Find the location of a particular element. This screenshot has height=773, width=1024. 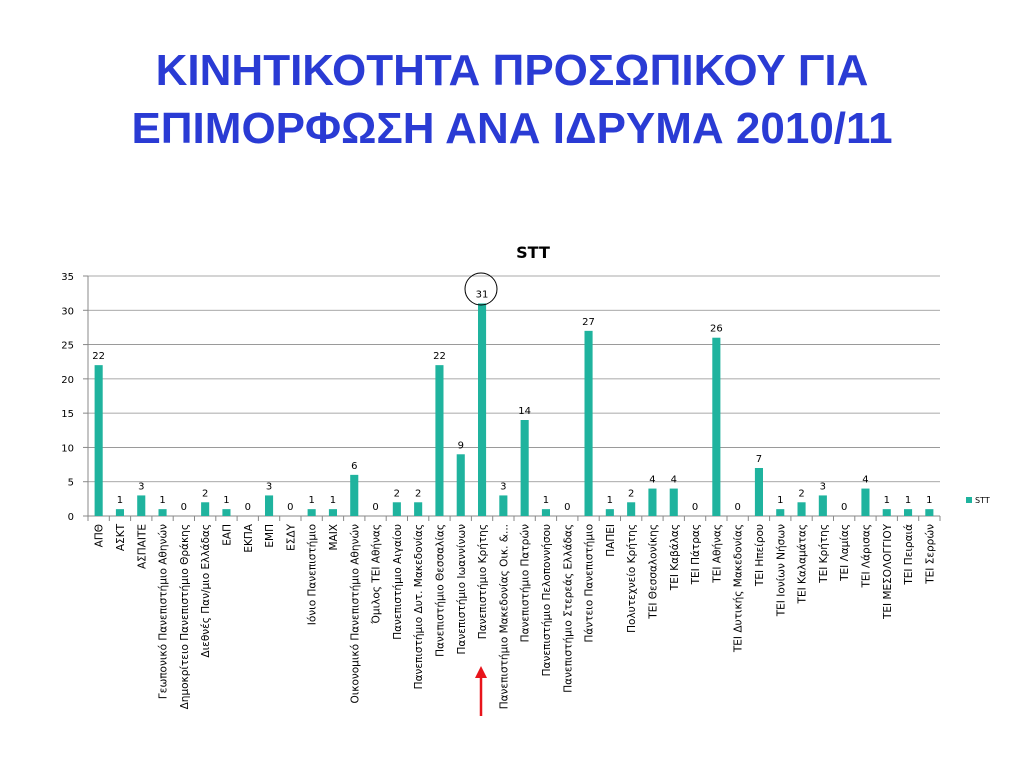

value-label: 26 is located at coordinates (716, 329).